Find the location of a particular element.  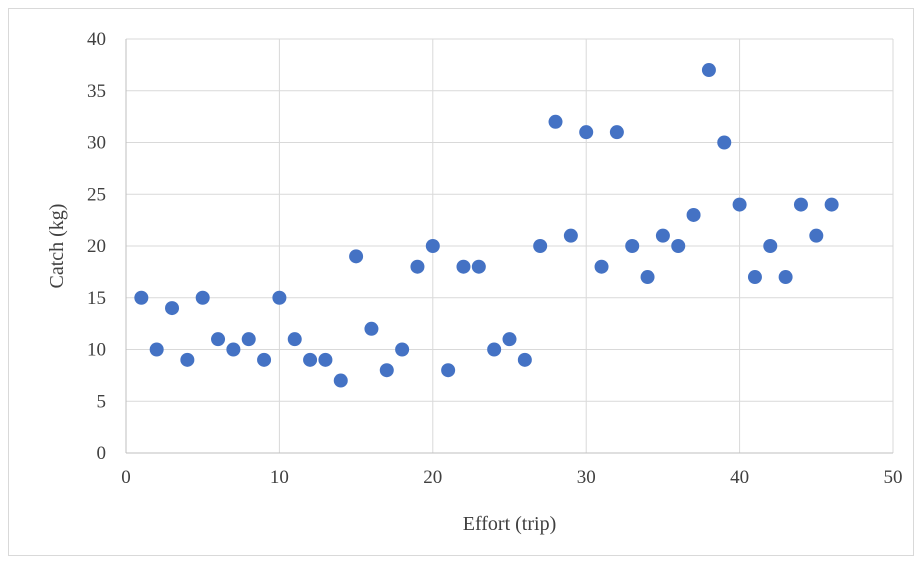

y-tick-label: 35 is located at coordinates (96, 91).